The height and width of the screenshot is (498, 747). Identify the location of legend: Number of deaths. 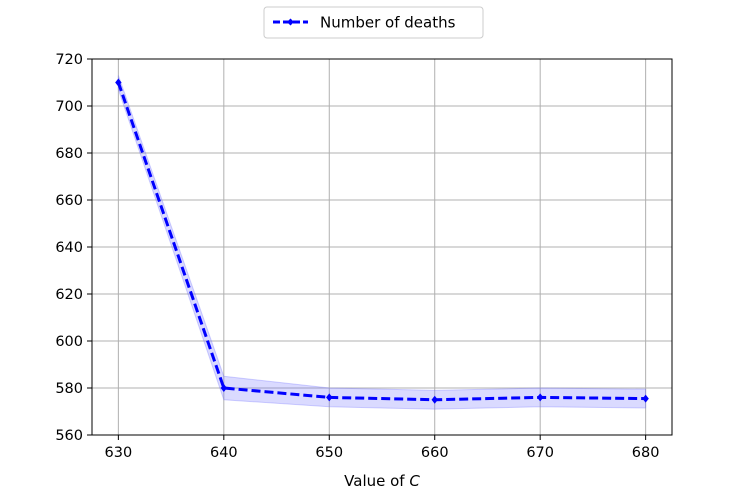
(373, 22).